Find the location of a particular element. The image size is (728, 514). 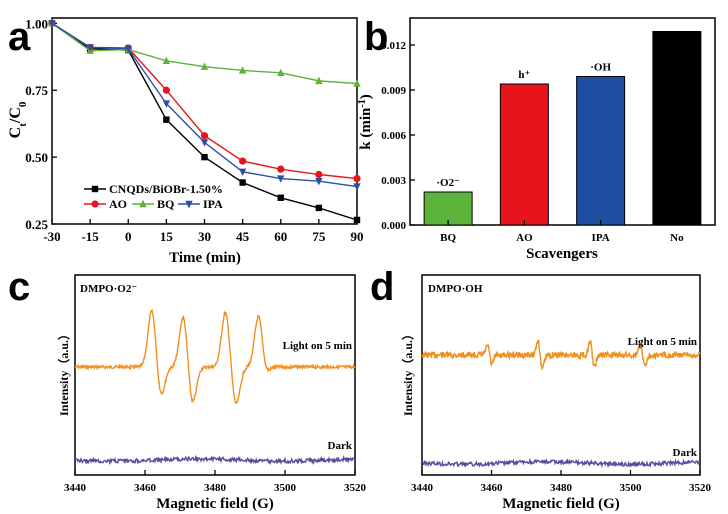

panel-a-xlabel: Time (min) is located at coordinates (205, 258).